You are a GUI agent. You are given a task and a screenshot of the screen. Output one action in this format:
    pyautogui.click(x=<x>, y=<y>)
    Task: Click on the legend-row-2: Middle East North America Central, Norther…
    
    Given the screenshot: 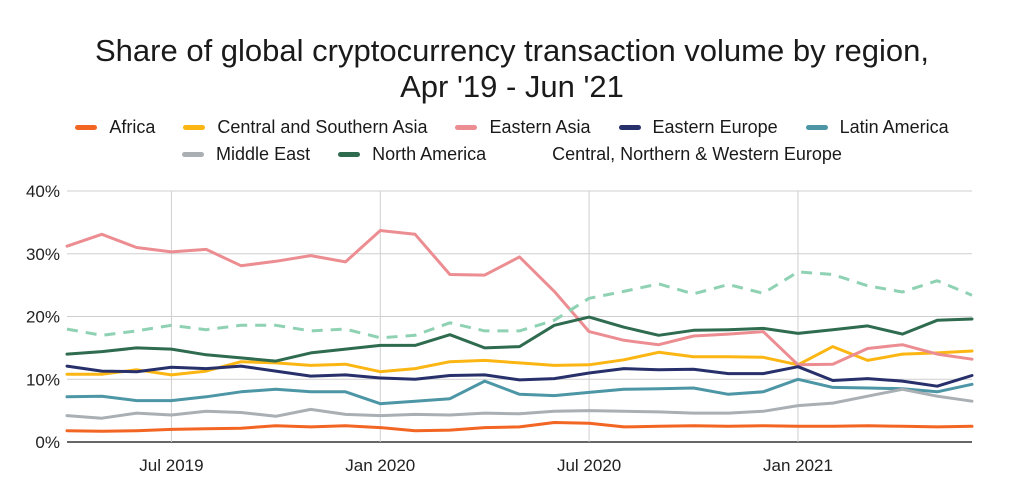 What is the action you would take?
    pyautogui.click(x=512, y=154)
    